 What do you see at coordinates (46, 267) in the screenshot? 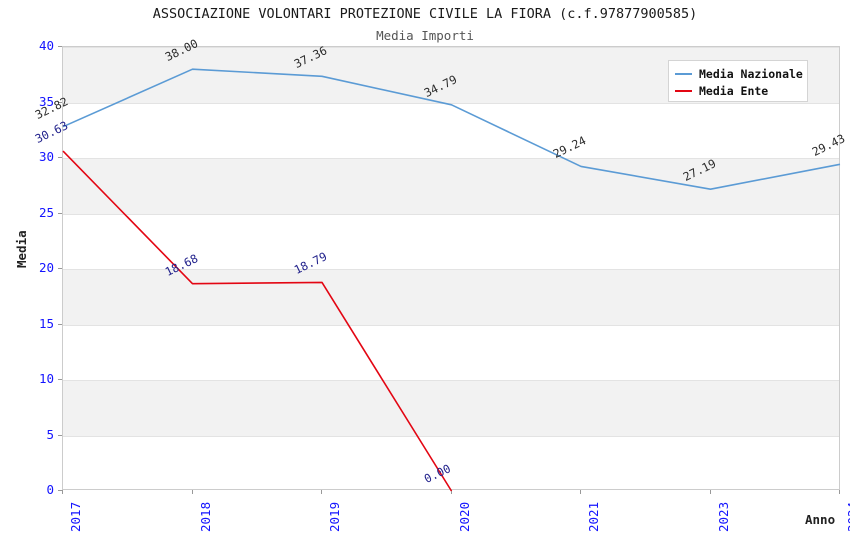
I see `y-tick-label: 20` at bounding box center [46, 267].